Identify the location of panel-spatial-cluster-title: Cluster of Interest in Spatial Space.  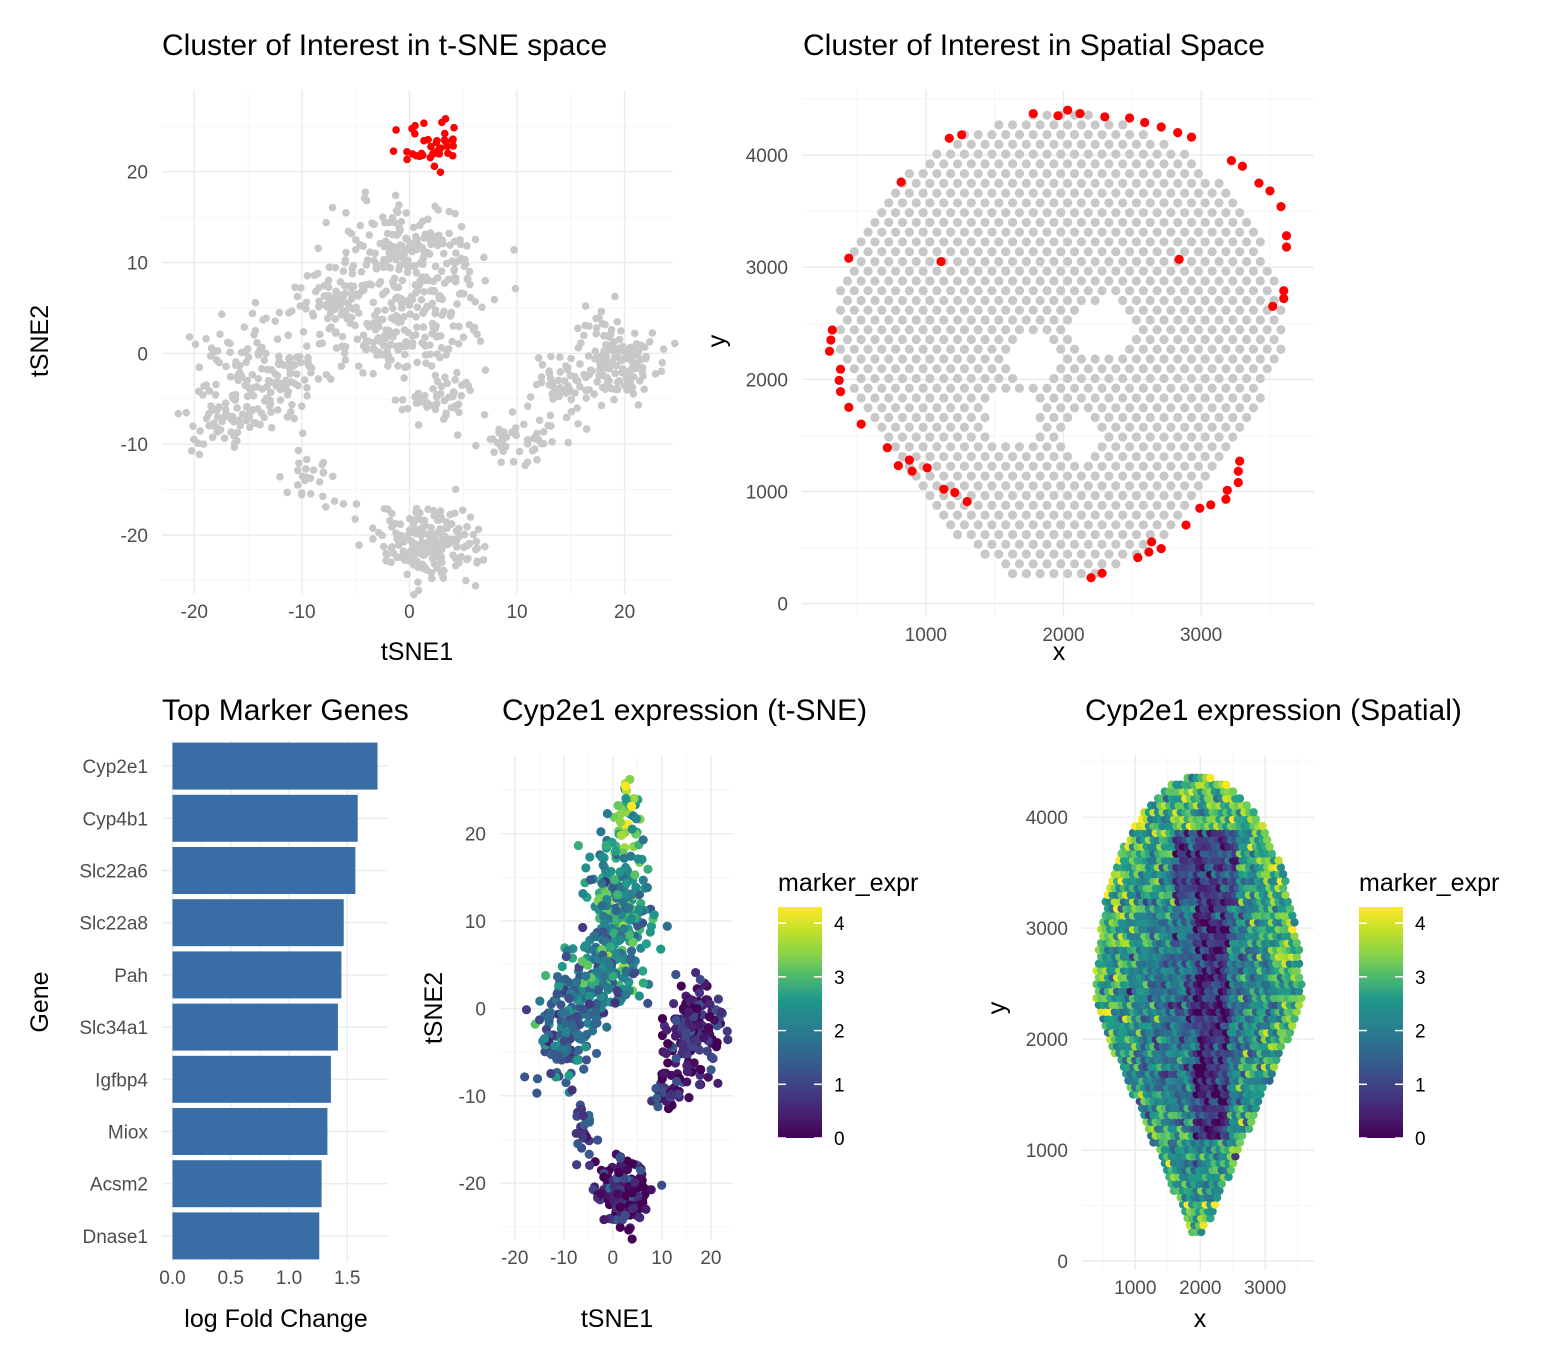
(1034, 45).